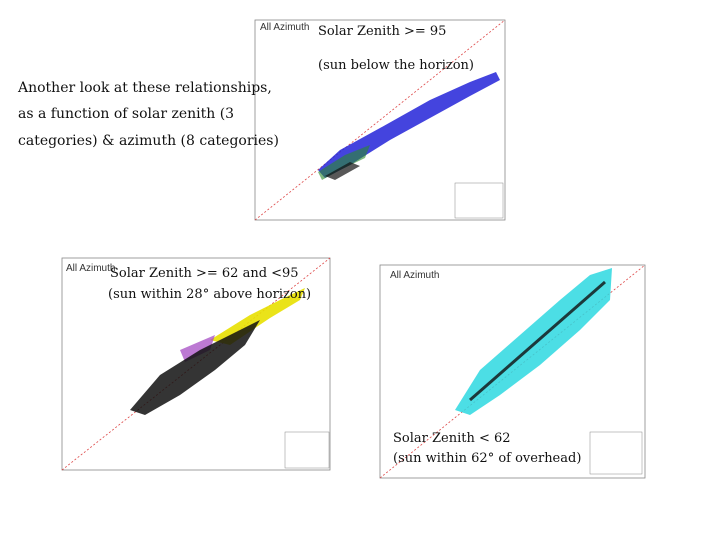 The height and width of the screenshot is (540, 720). I want to click on intro-line: Another look at these relationships,, so click(145, 88).